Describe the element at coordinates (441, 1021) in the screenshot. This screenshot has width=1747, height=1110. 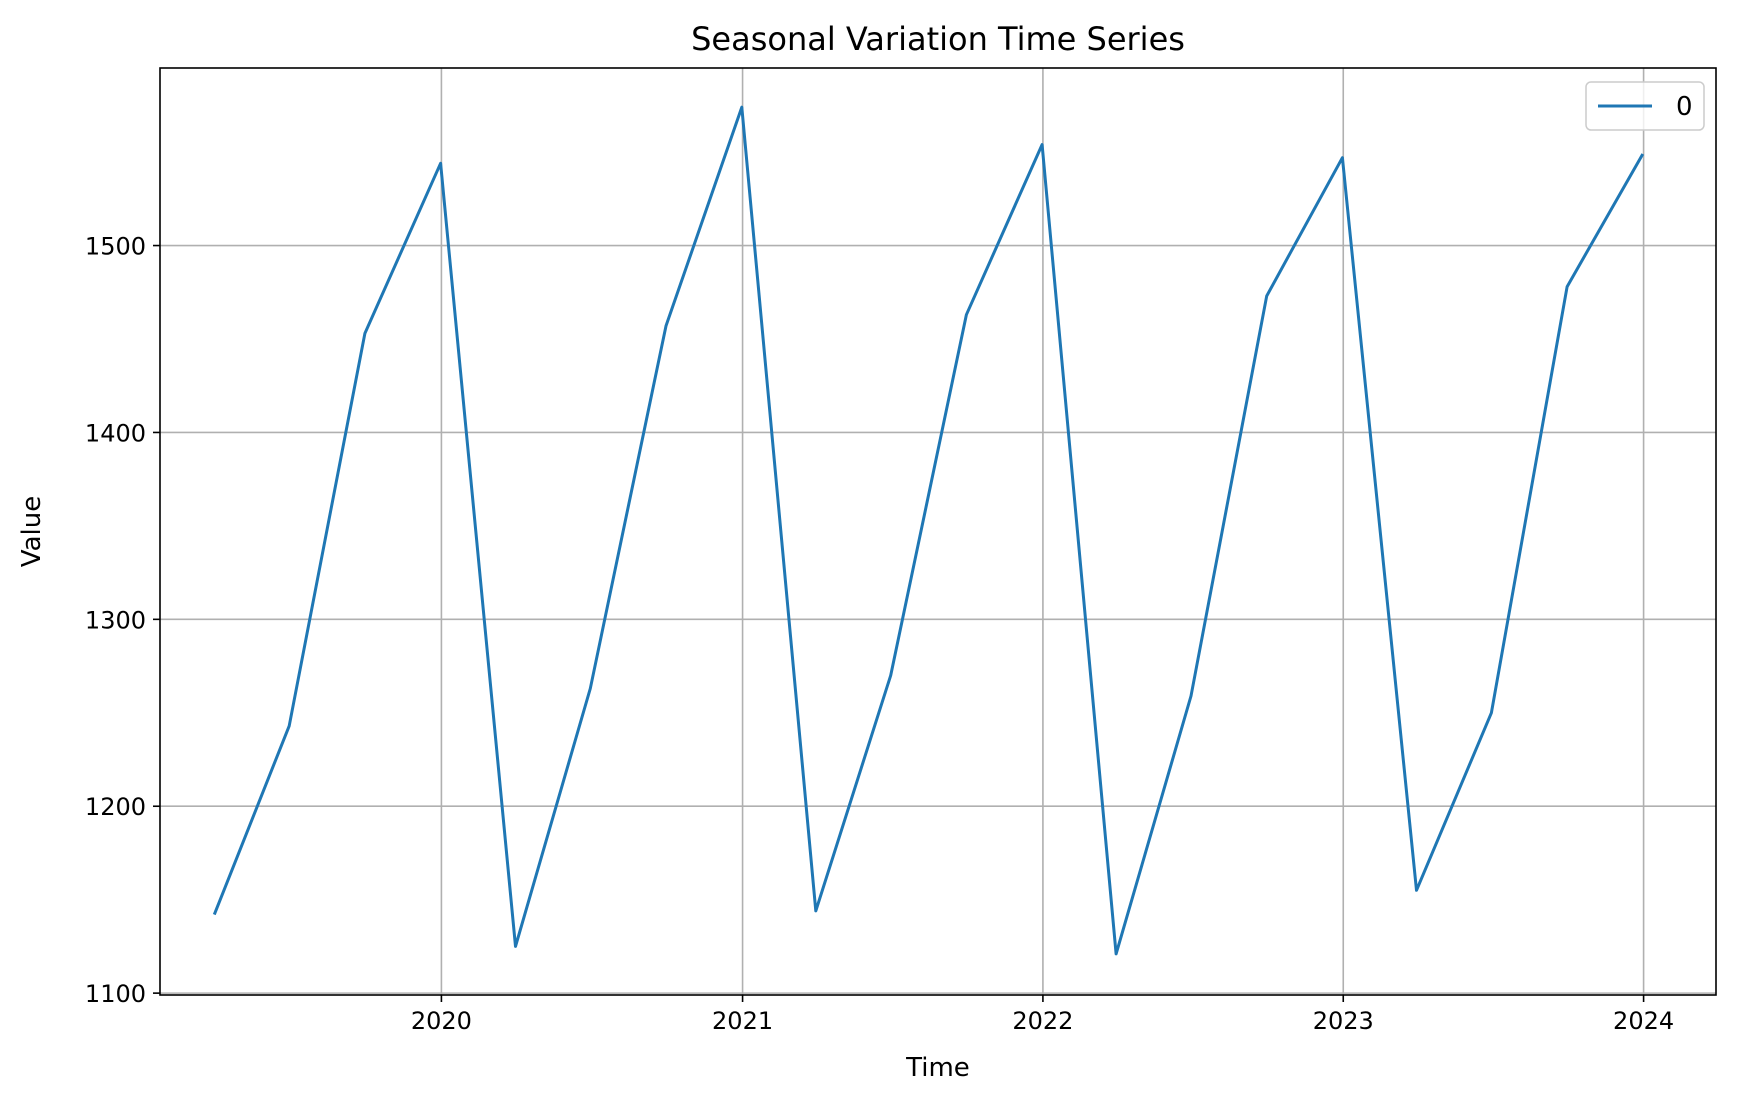
I see `x-tick-label: 2020` at that location.